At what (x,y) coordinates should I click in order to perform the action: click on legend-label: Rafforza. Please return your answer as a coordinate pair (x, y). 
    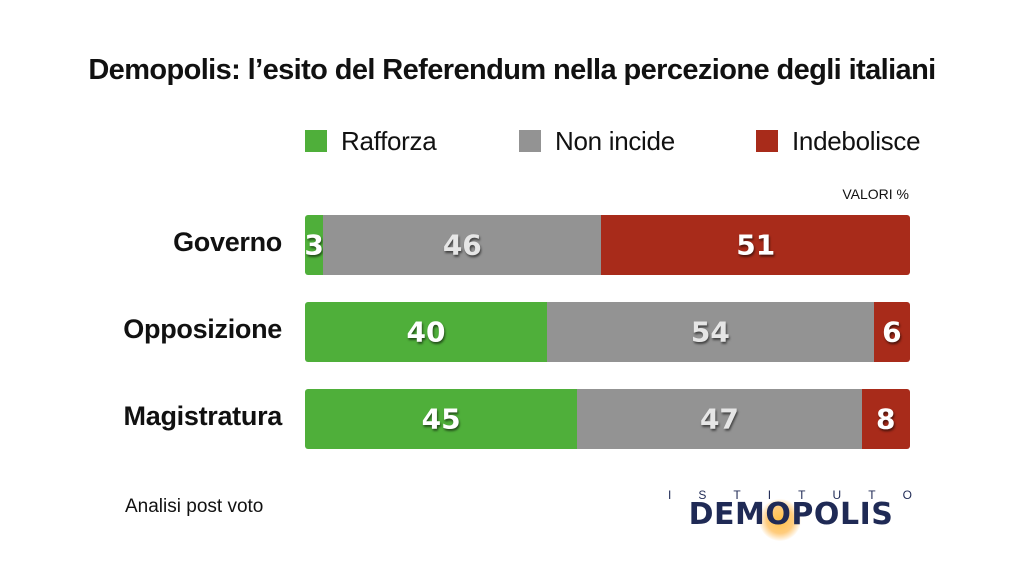
    Looking at the image, I should click on (389, 140).